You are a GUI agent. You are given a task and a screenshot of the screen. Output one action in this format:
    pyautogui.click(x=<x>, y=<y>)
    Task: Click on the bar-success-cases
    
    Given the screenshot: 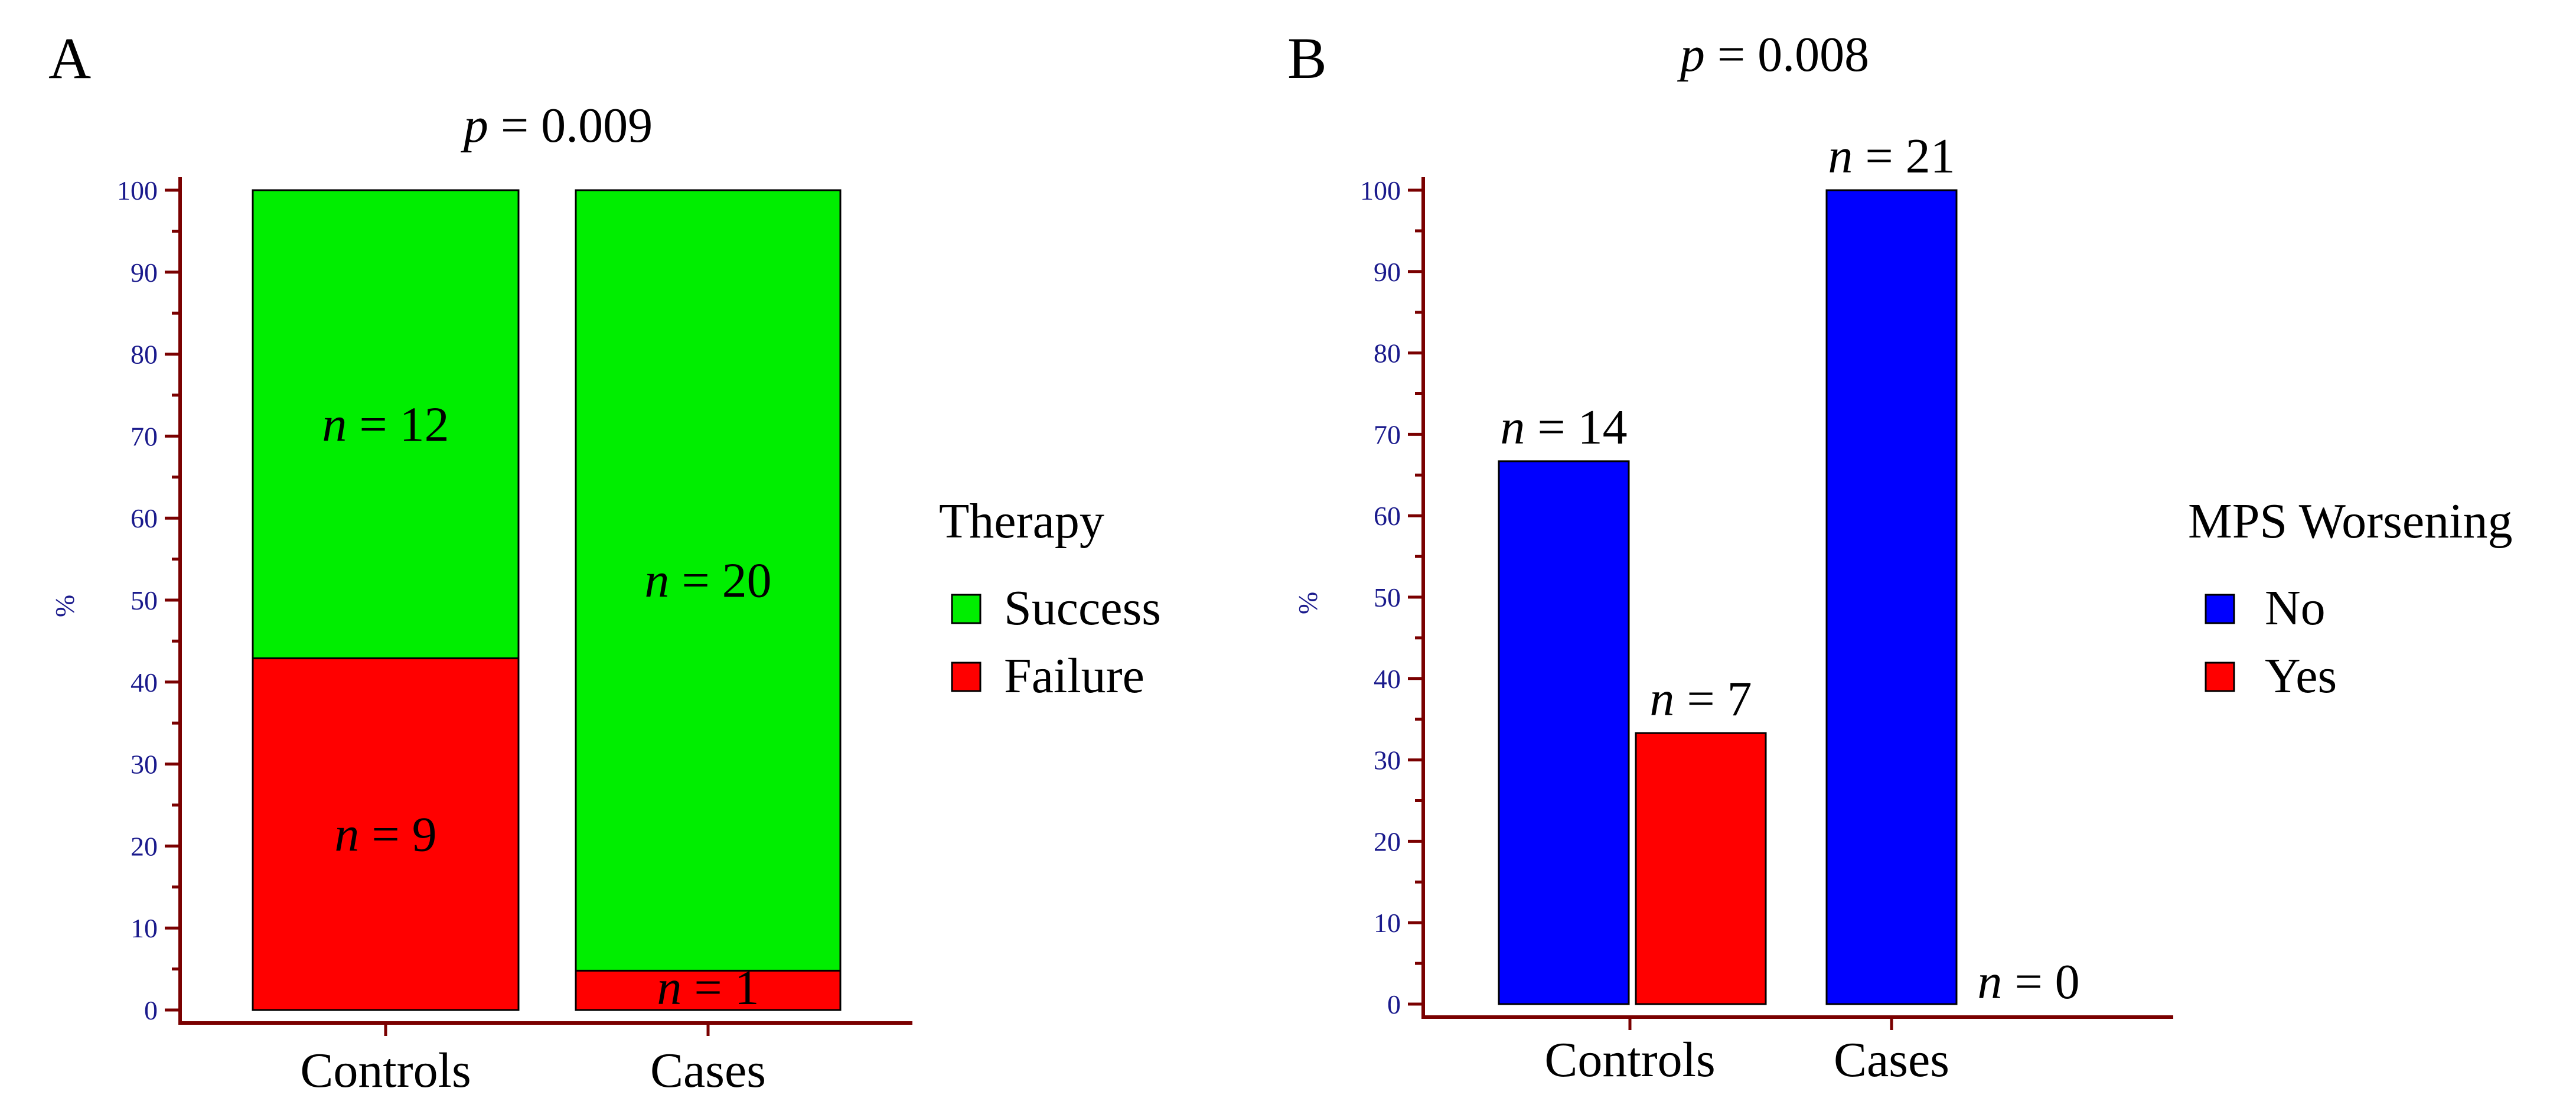 What is the action you would take?
    pyautogui.click(x=708, y=580)
    